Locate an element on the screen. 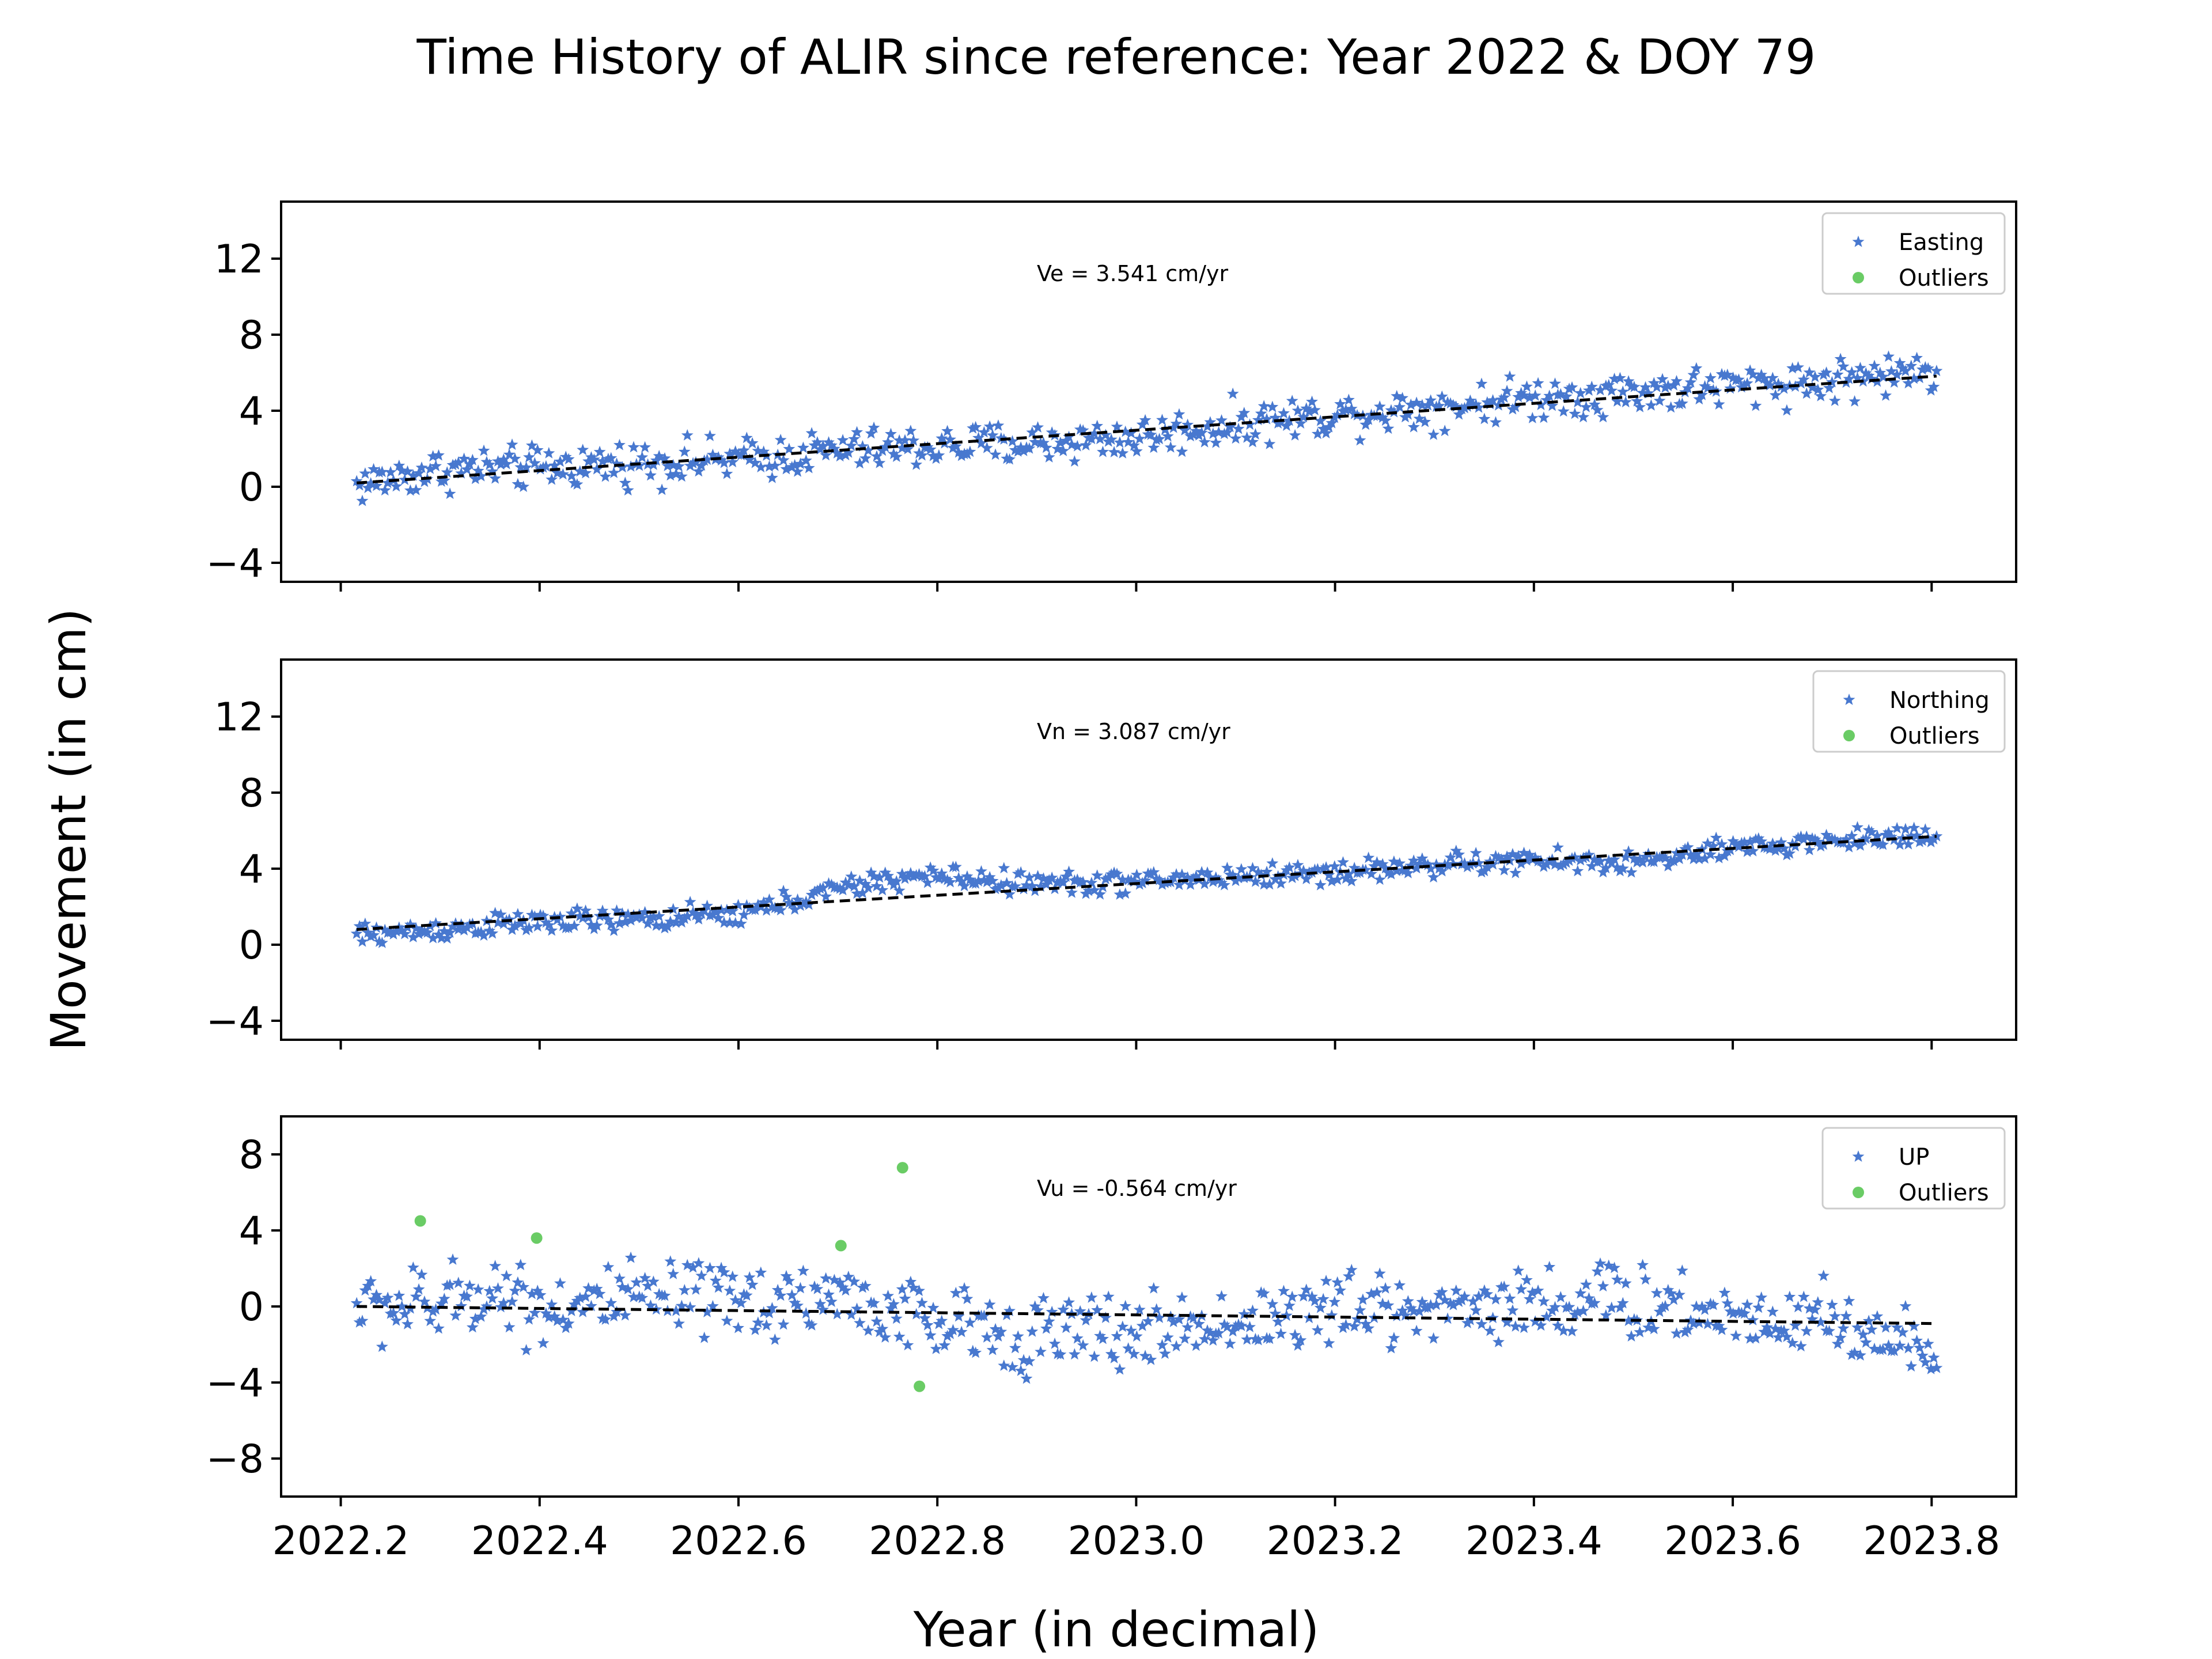  y-tick-label: 12 is located at coordinates (239, 717).